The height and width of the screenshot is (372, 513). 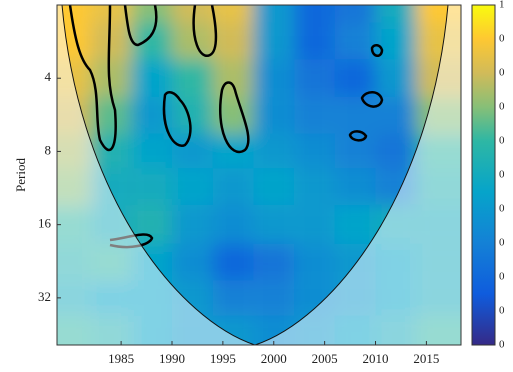 What do you see at coordinates (223, 358) in the screenshot?
I see `x-tick-label: 1995` at bounding box center [223, 358].